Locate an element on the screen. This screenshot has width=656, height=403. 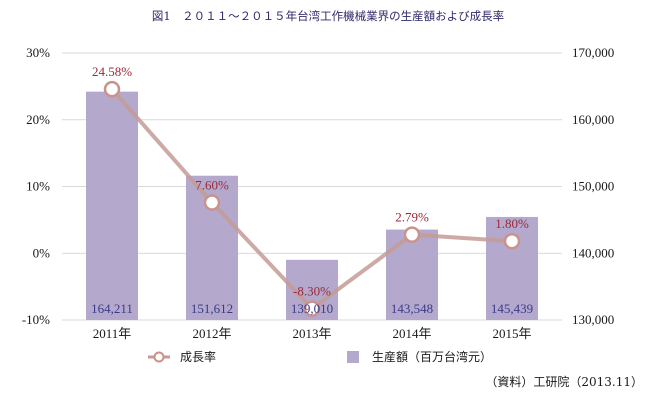
x-tick-label: 2013年 is located at coordinates (311, 333).